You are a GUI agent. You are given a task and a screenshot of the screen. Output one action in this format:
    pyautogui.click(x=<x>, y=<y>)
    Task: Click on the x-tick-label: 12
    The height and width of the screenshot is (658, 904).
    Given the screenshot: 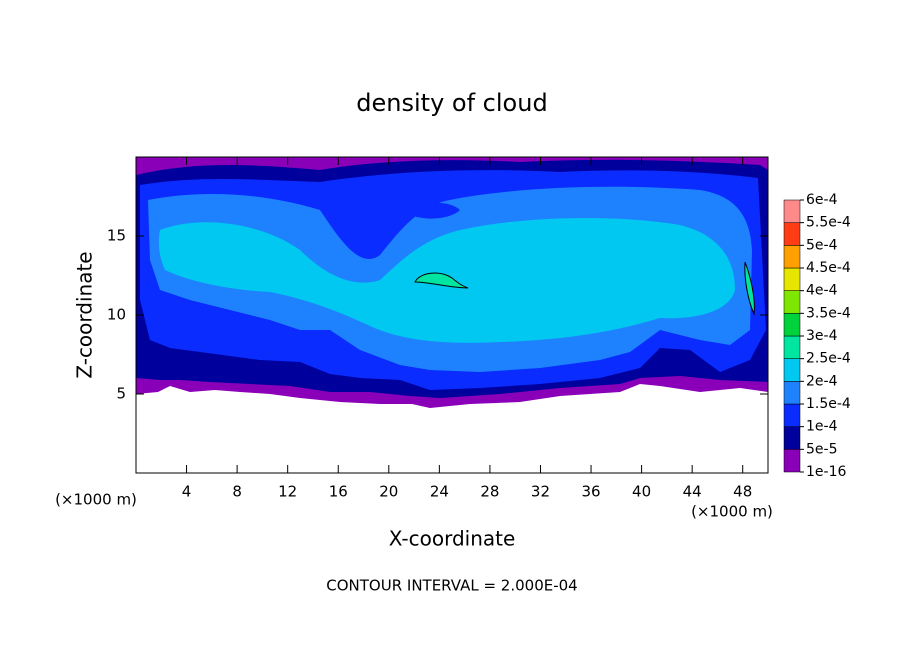 What is the action you would take?
    pyautogui.click(x=287, y=492)
    